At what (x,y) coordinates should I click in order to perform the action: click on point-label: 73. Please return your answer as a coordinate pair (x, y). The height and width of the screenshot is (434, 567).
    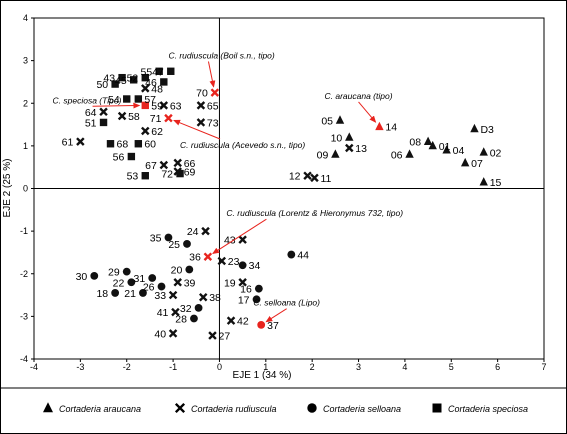
    Looking at the image, I should click on (213, 123).